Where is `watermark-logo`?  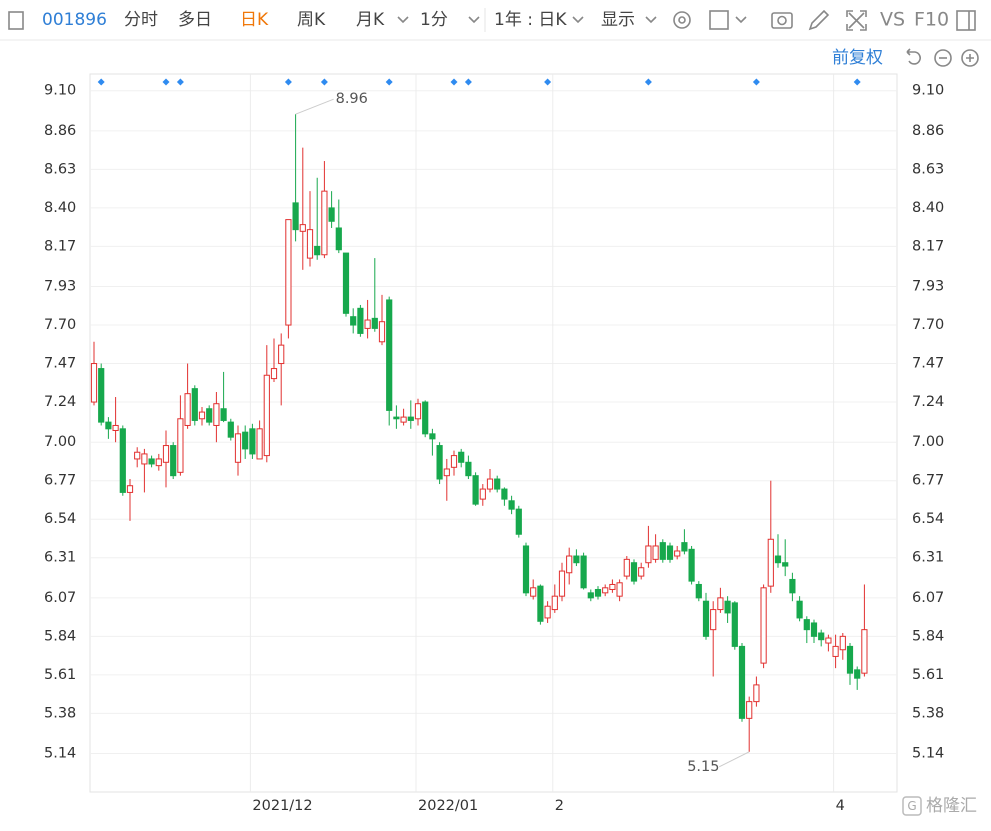 watermark-logo is located at coordinates (912, 806).